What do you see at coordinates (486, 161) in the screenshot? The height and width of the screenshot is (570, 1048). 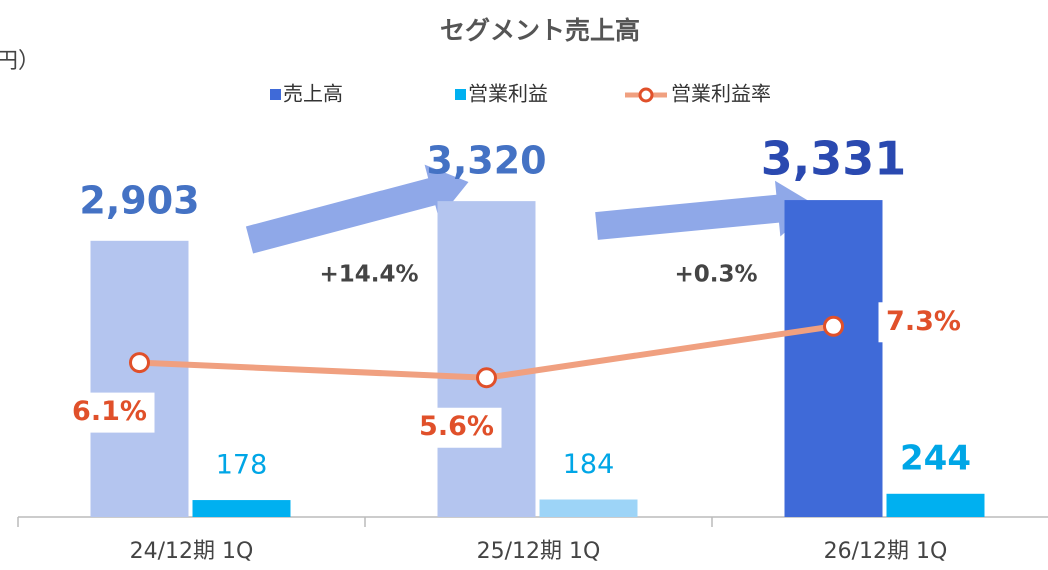 I see `data-label: 3,320` at bounding box center [486, 161].